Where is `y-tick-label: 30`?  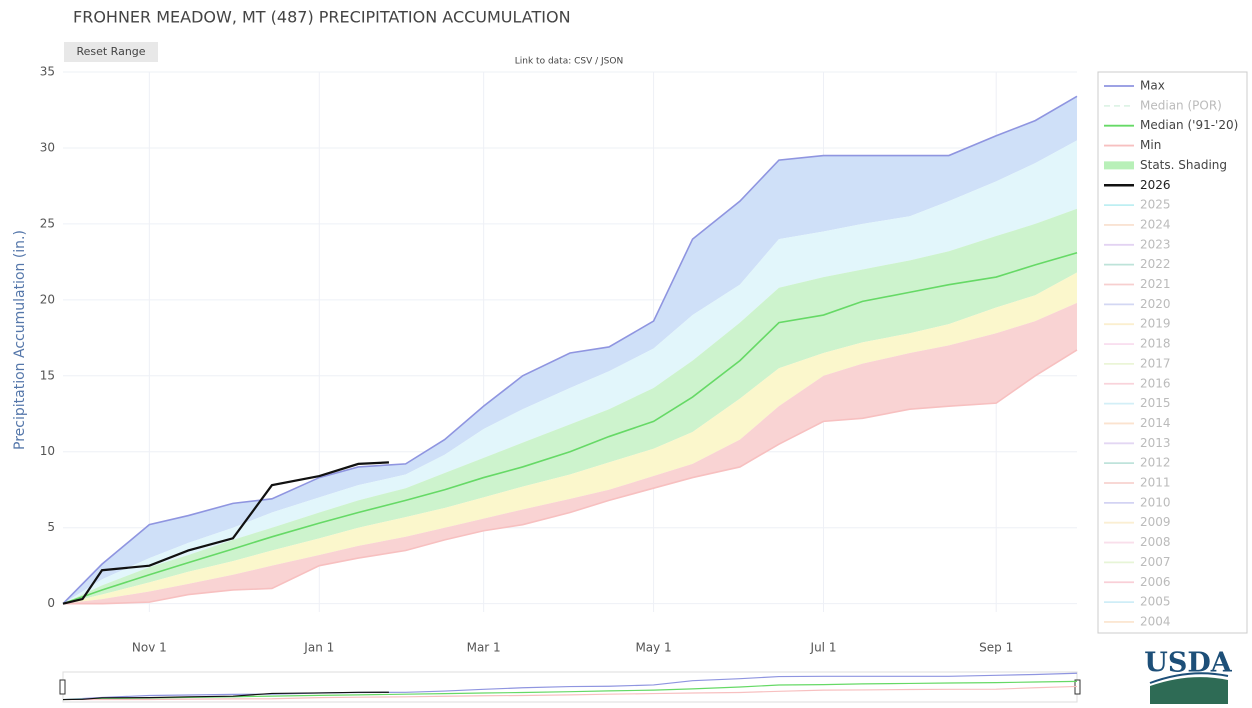 y-tick-label: 30 is located at coordinates (47, 147).